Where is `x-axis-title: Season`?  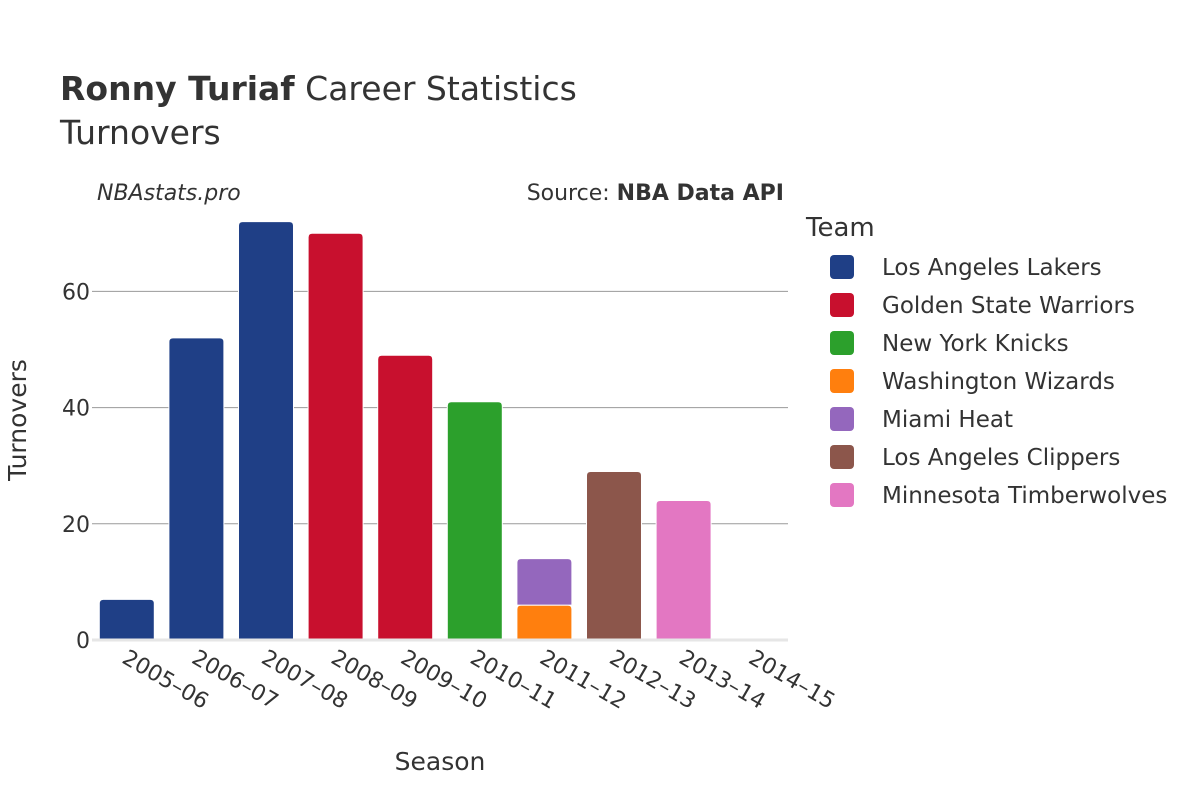
x-axis-title: Season is located at coordinates (440, 761).